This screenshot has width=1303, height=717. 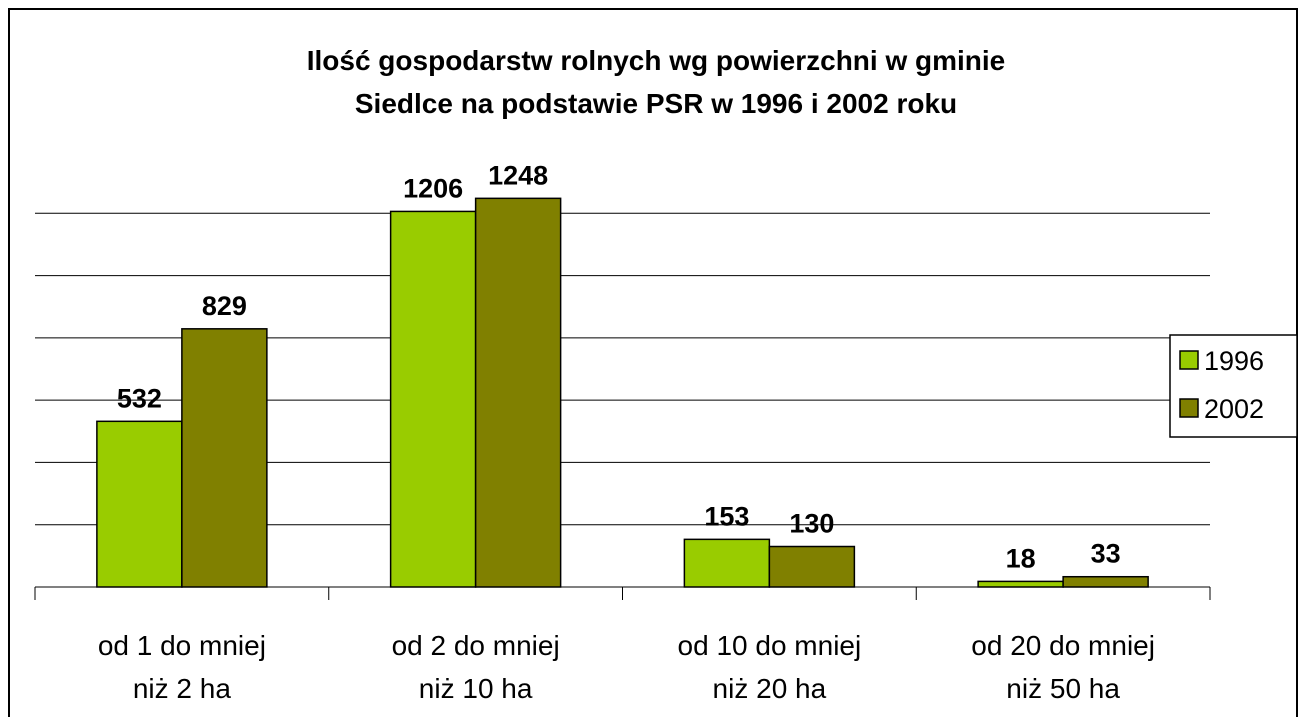 I want to click on data-label: 18, so click(x=1021, y=558).